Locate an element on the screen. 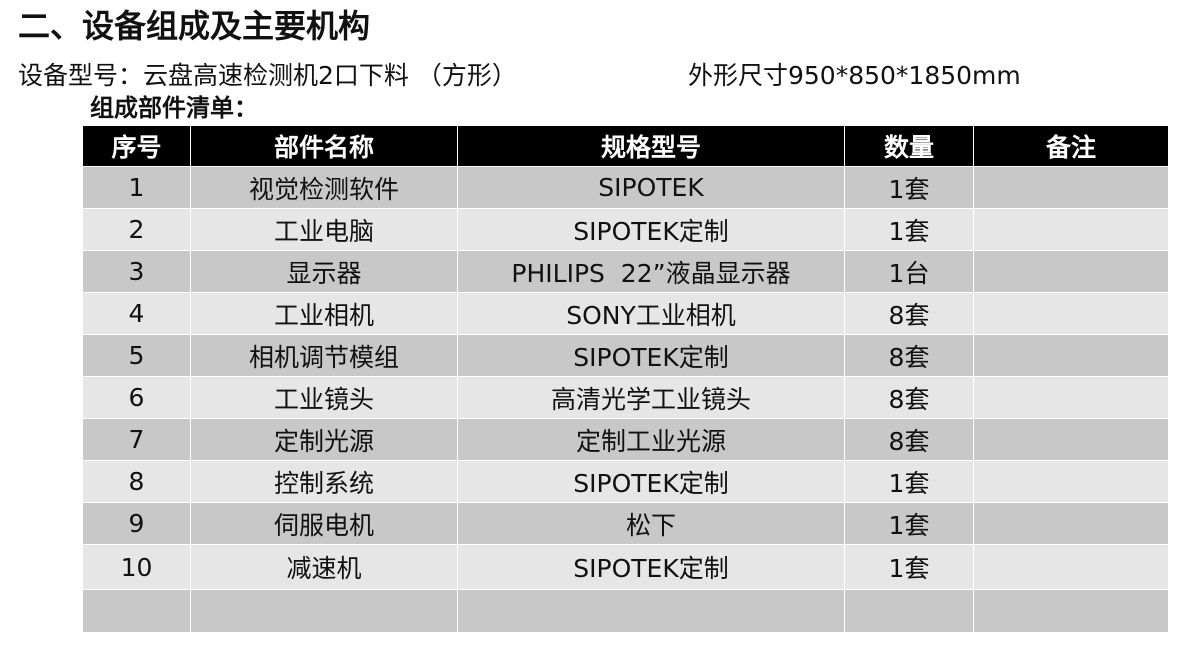 This screenshot has width=1200, height=665. cell-spec: SIPOTEK is located at coordinates (651, 187).